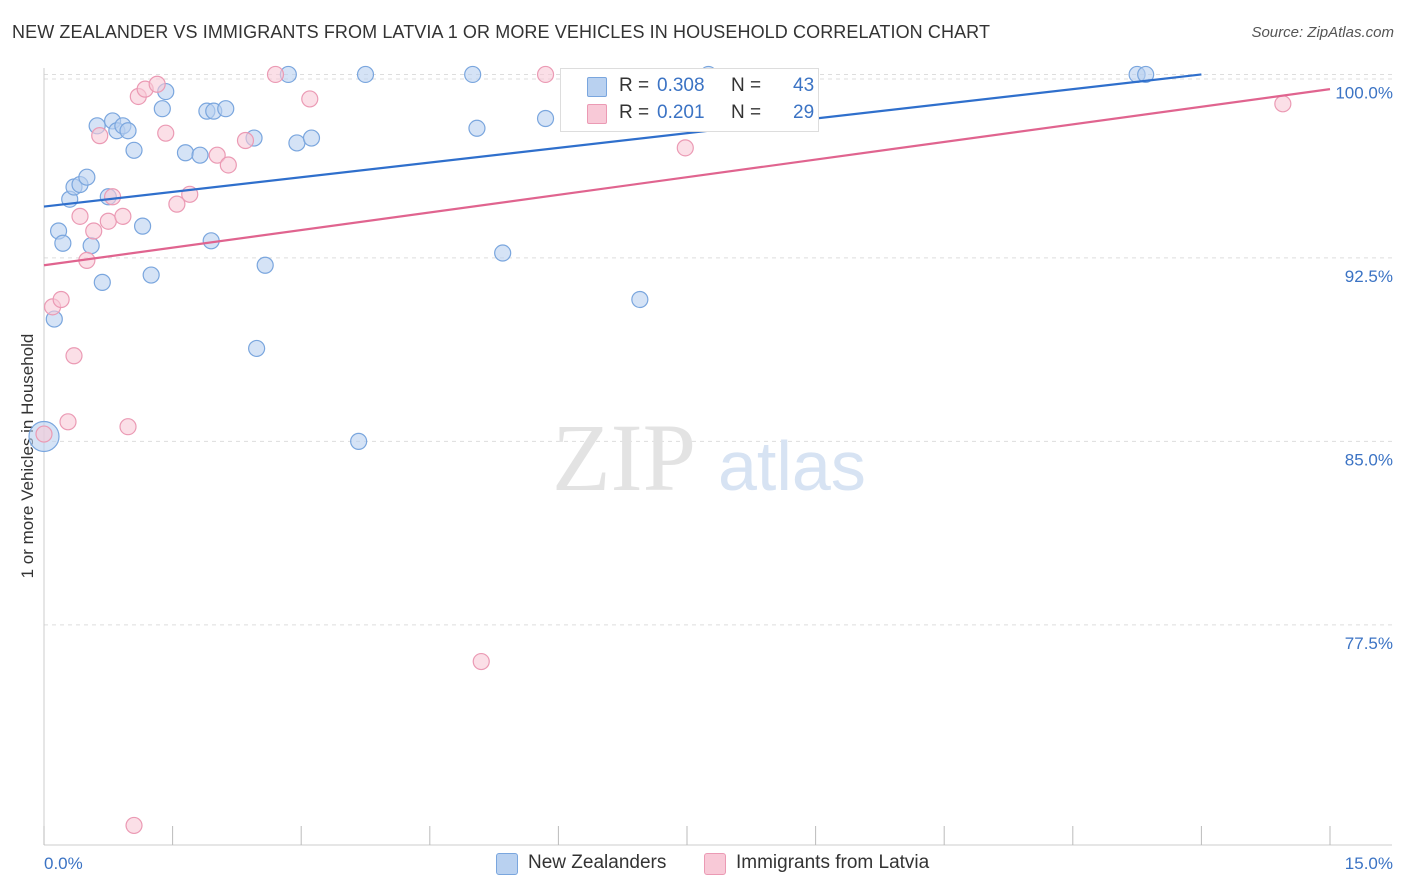 This screenshot has height=892, width=1406. What do you see at coordinates (1369, 643) in the screenshot?
I see `y-tick-label: 77.5%` at bounding box center [1369, 643].